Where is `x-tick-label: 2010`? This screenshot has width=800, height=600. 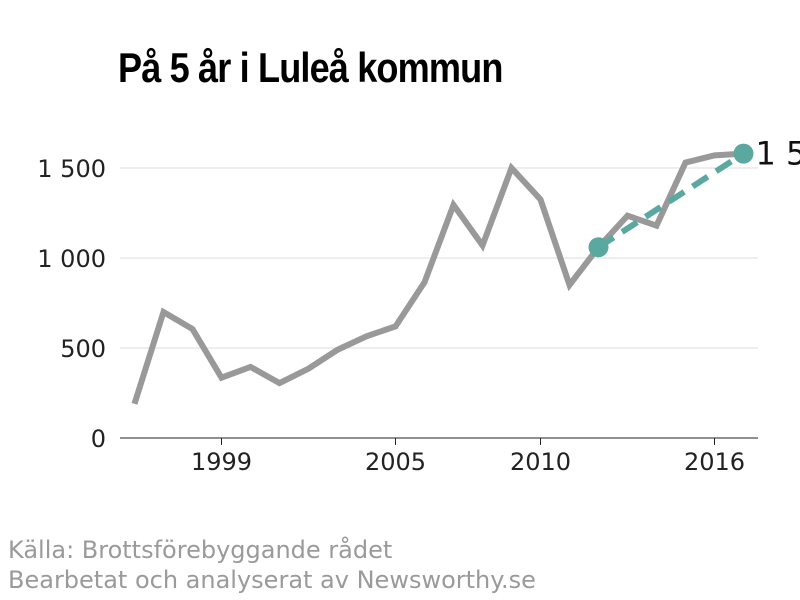 x-tick-label: 2010 is located at coordinates (540, 462).